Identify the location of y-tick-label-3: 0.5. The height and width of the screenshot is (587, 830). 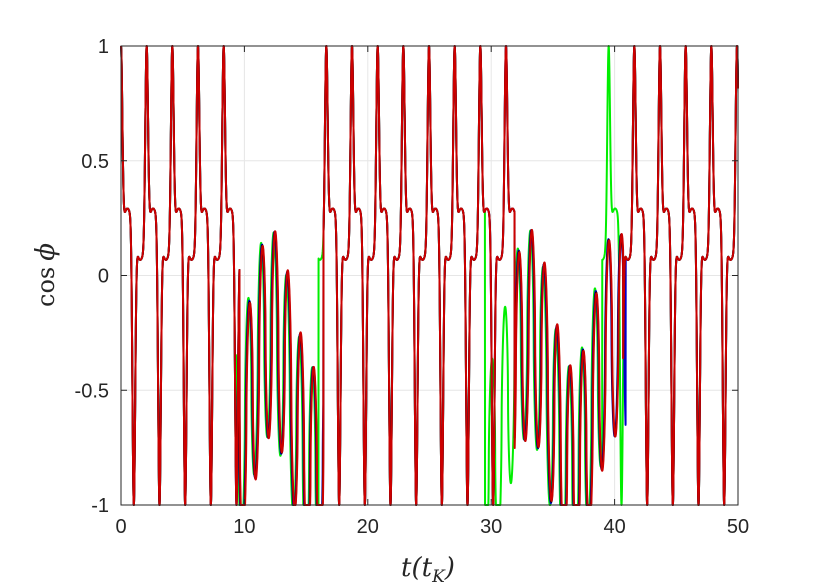
(95, 162).